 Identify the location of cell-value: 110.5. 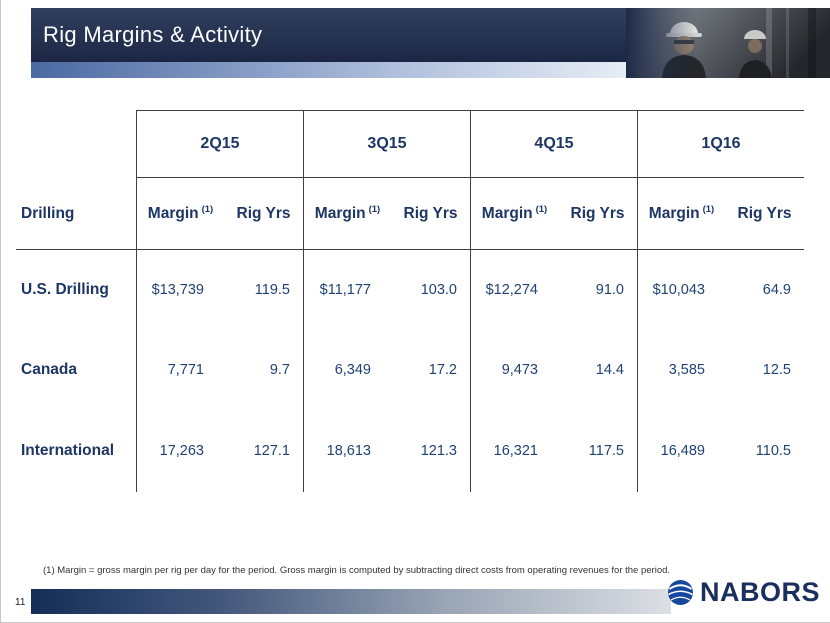
(773, 451).